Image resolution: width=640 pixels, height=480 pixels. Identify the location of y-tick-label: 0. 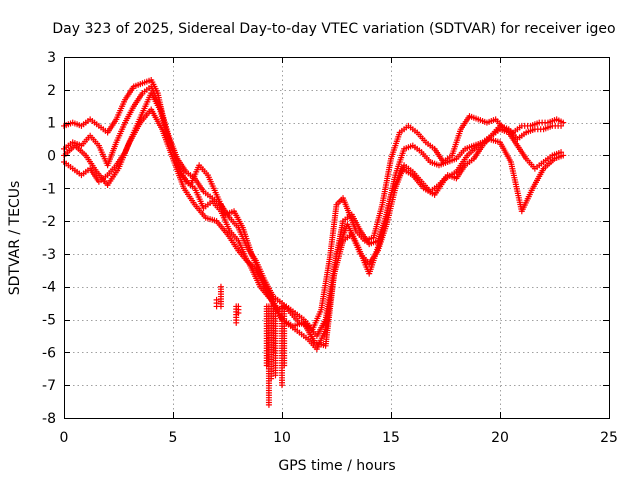
(51, 156).